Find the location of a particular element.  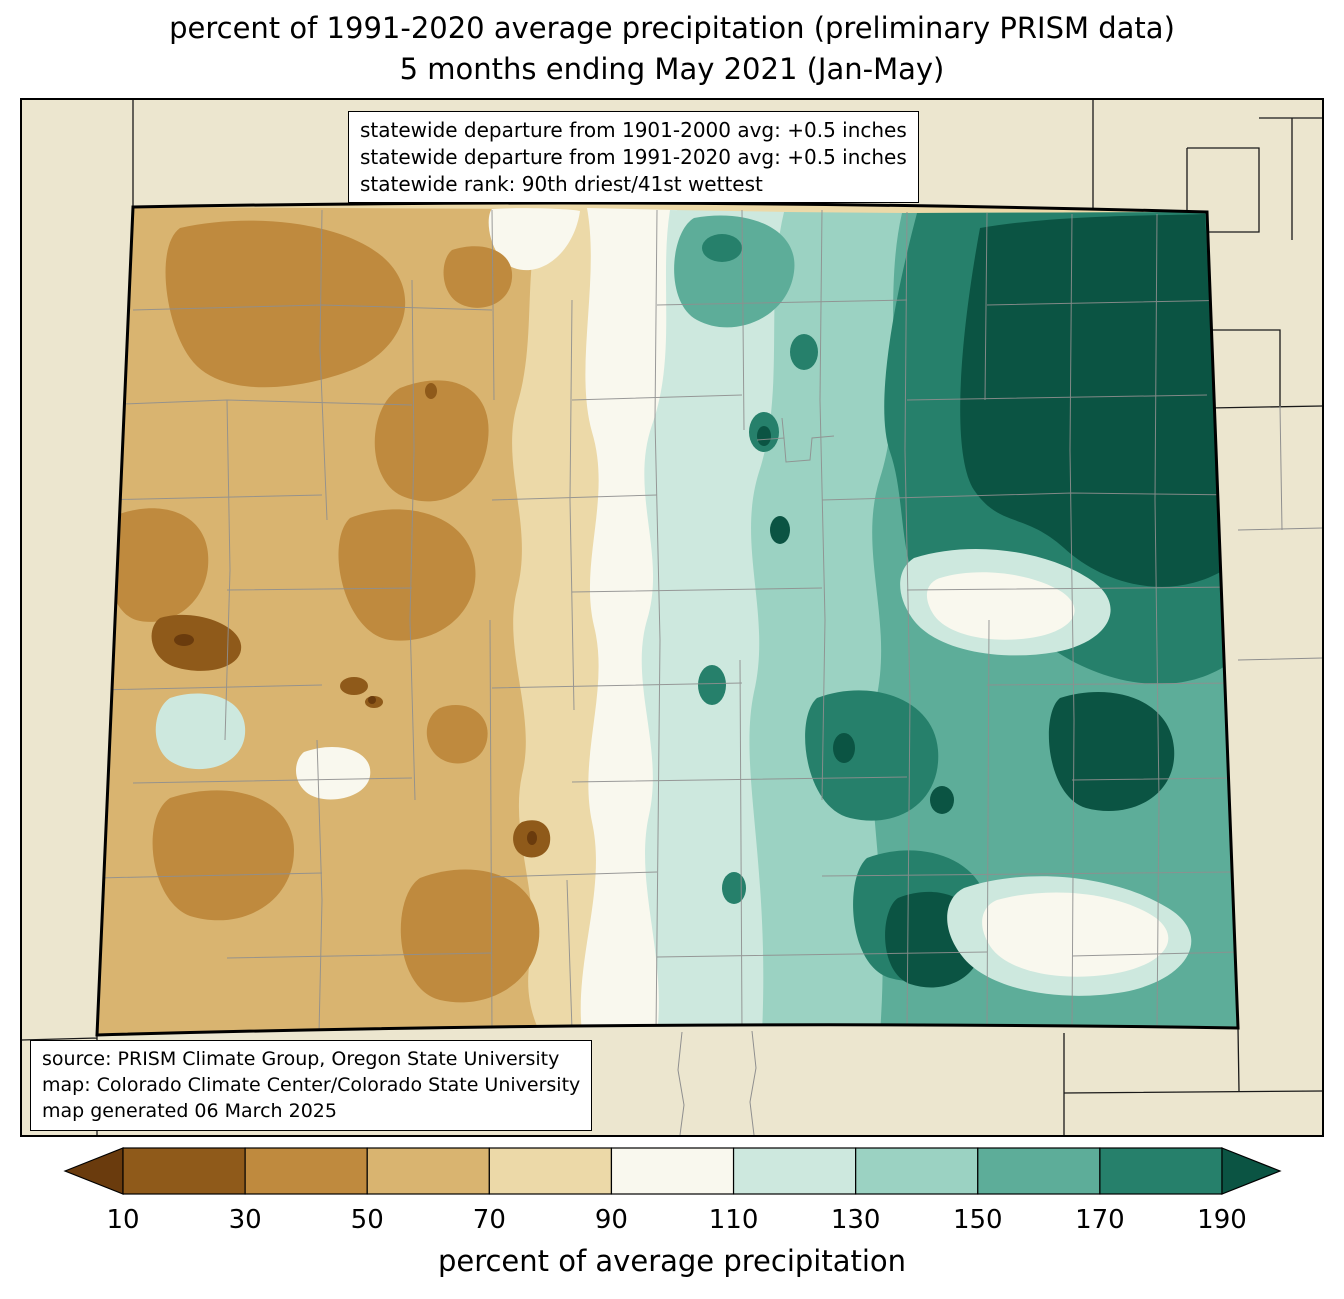

title-line-2: 5 months ending May 2021 (Jan-May) is located at coordinates (672, 69).